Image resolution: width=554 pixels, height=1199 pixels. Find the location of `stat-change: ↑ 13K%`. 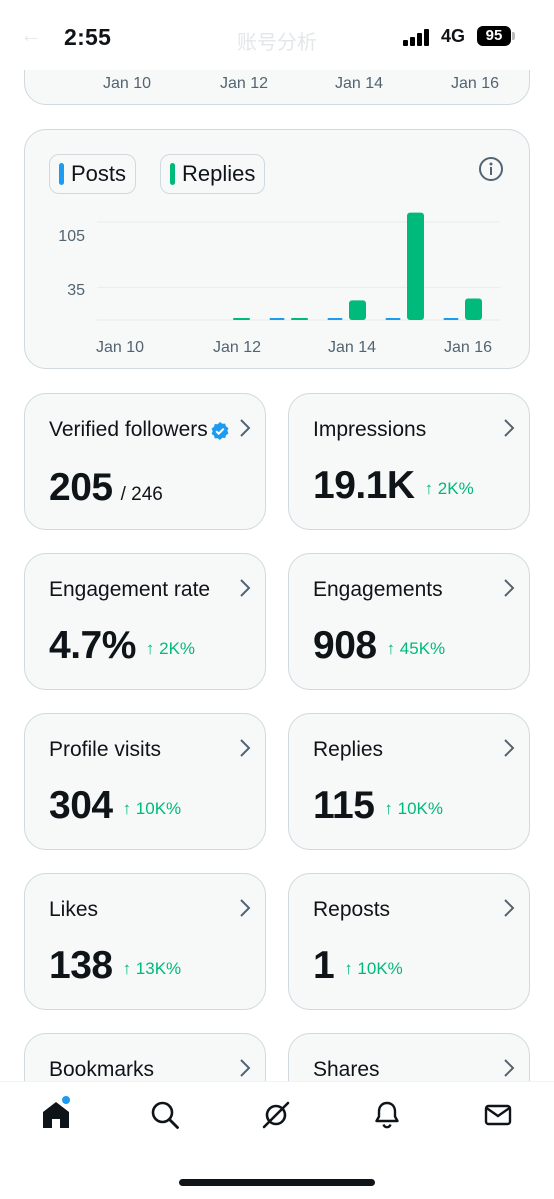

stat-change: ↑ 13K% is located at coordinates (152, 968).